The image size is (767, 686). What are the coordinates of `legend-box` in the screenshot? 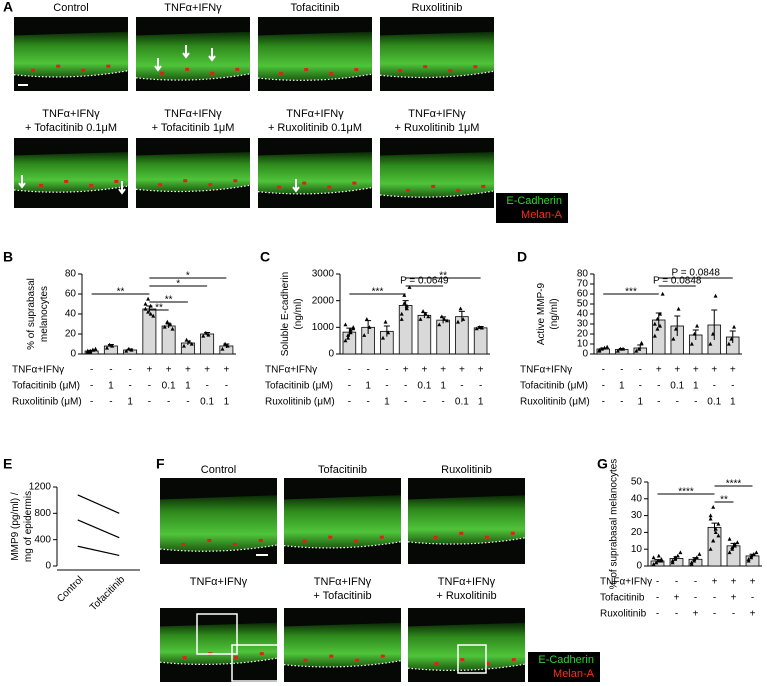 It's located at (532, 208).